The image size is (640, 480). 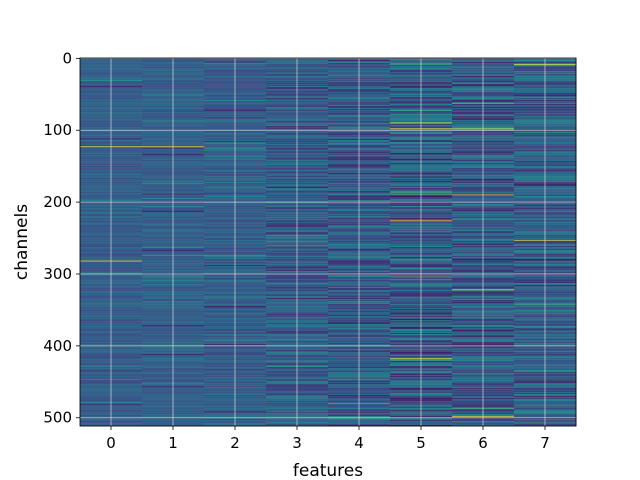 What do you see at coordinates (61, 238) in the screenshot?
I see `y-axis-ticks: 0 100 200 300 400 500` at bounding box center [61, 238].